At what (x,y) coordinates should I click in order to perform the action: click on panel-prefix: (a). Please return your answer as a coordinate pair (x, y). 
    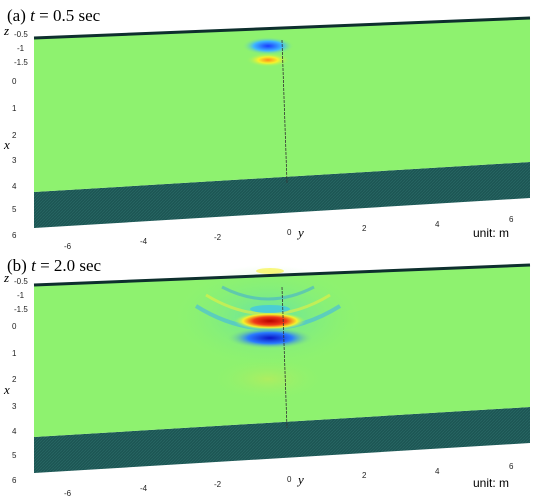
    Looking at the image, I should click on (16, 15).